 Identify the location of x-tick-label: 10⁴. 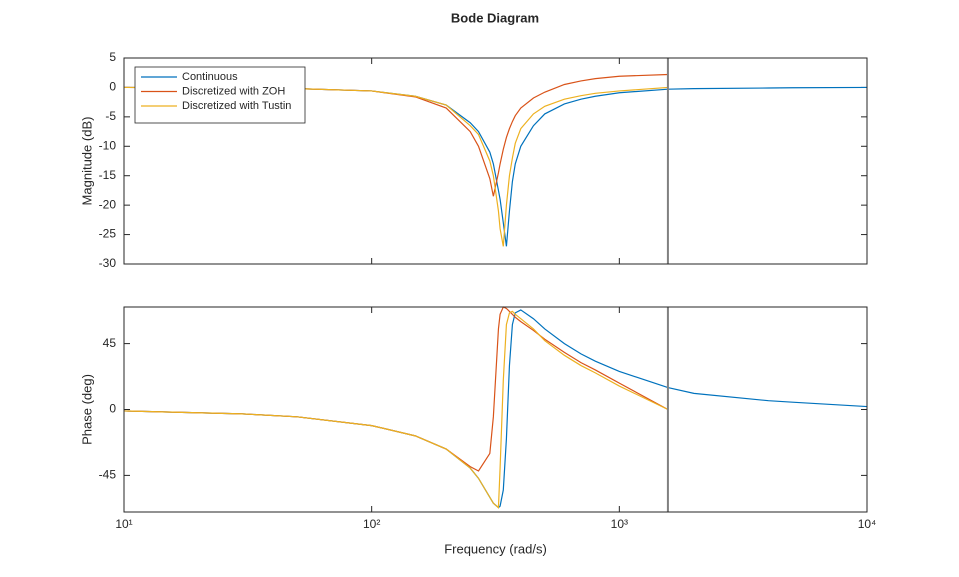
(867, 524).